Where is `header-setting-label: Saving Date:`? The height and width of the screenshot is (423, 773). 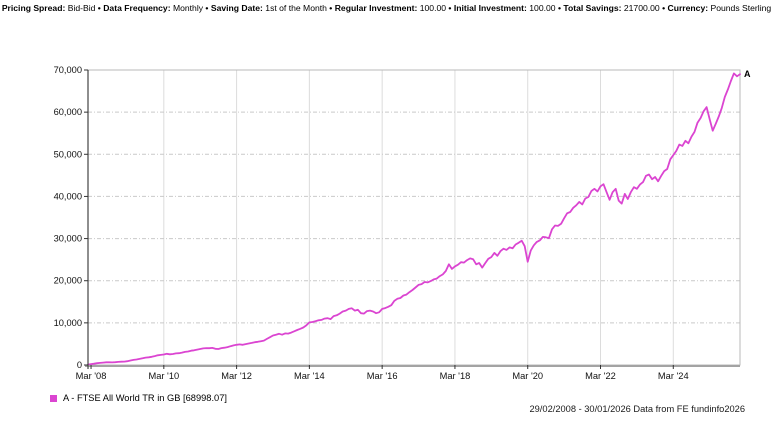
header-setting-label: Saving Date: is located at coordinates (238, 8).